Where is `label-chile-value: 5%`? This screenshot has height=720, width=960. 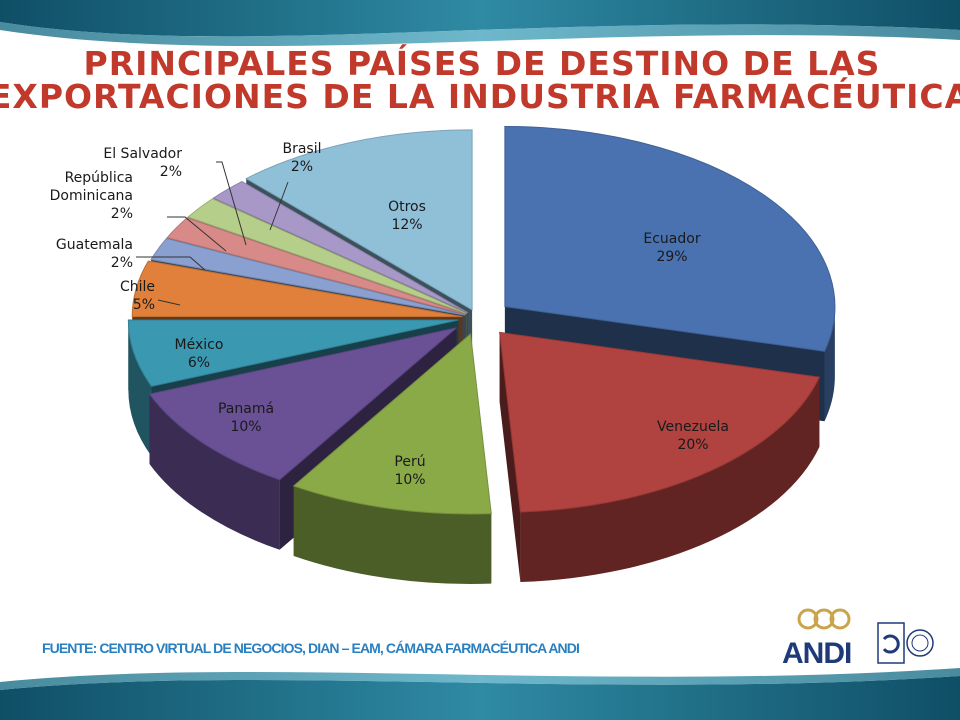 label-chile-value: 5% is located at coordinates (144, 305).